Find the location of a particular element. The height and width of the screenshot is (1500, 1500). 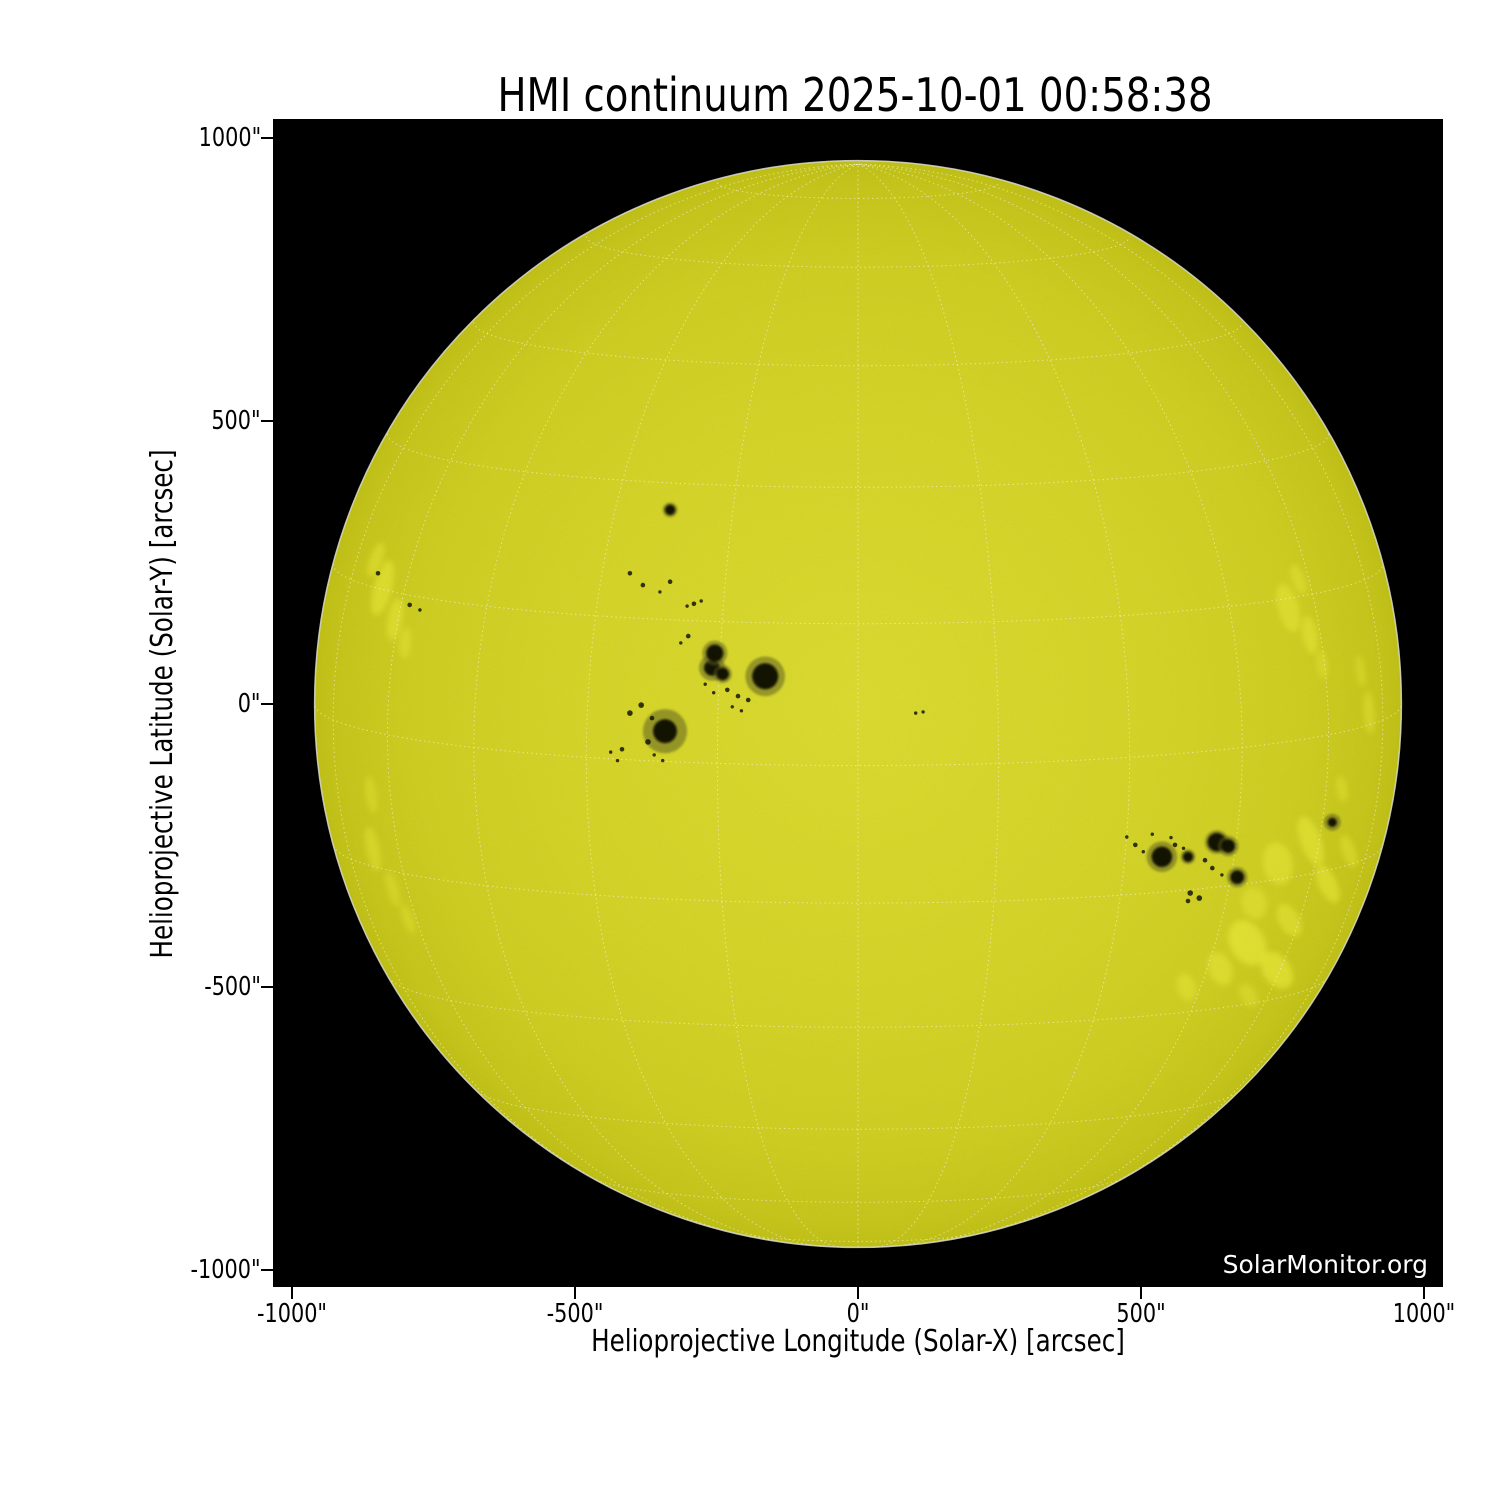

y-tick-label: -500" is located at coordinates (232, 987).